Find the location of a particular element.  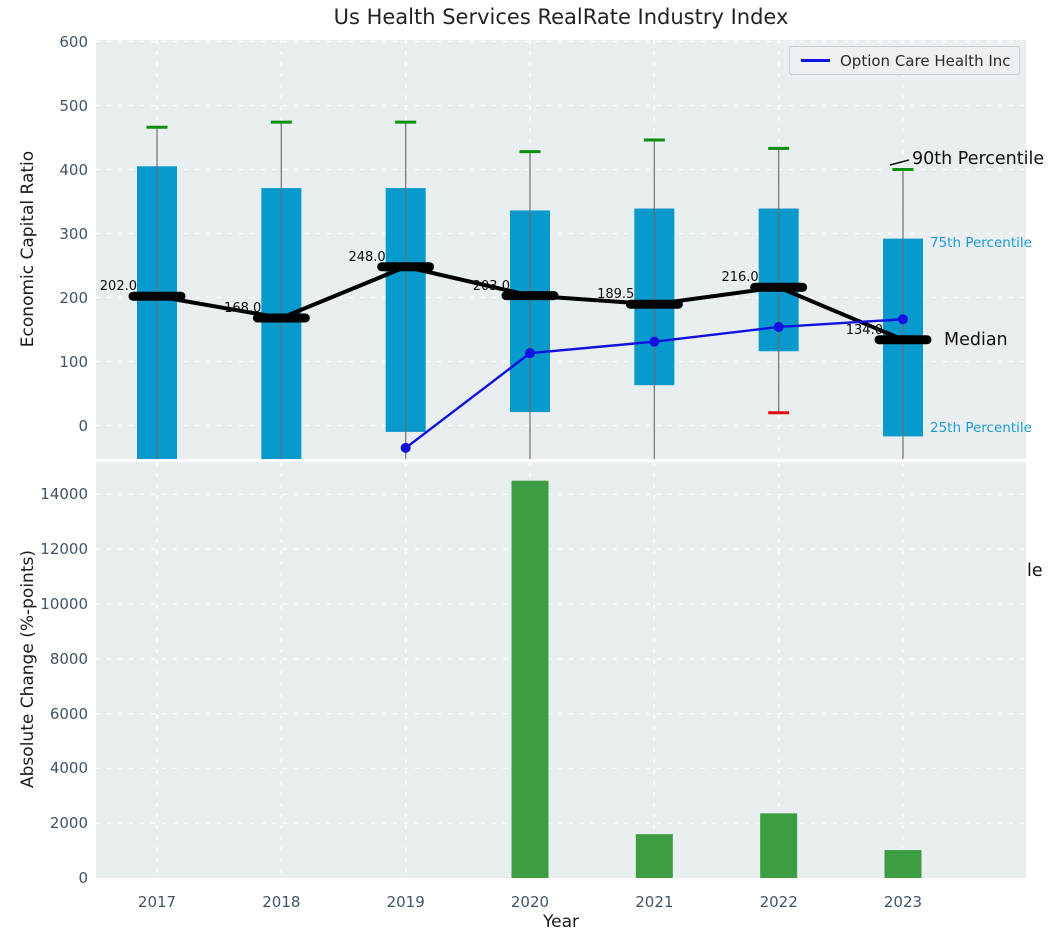

median-marker-2023 is located at coordinates (903, 340).